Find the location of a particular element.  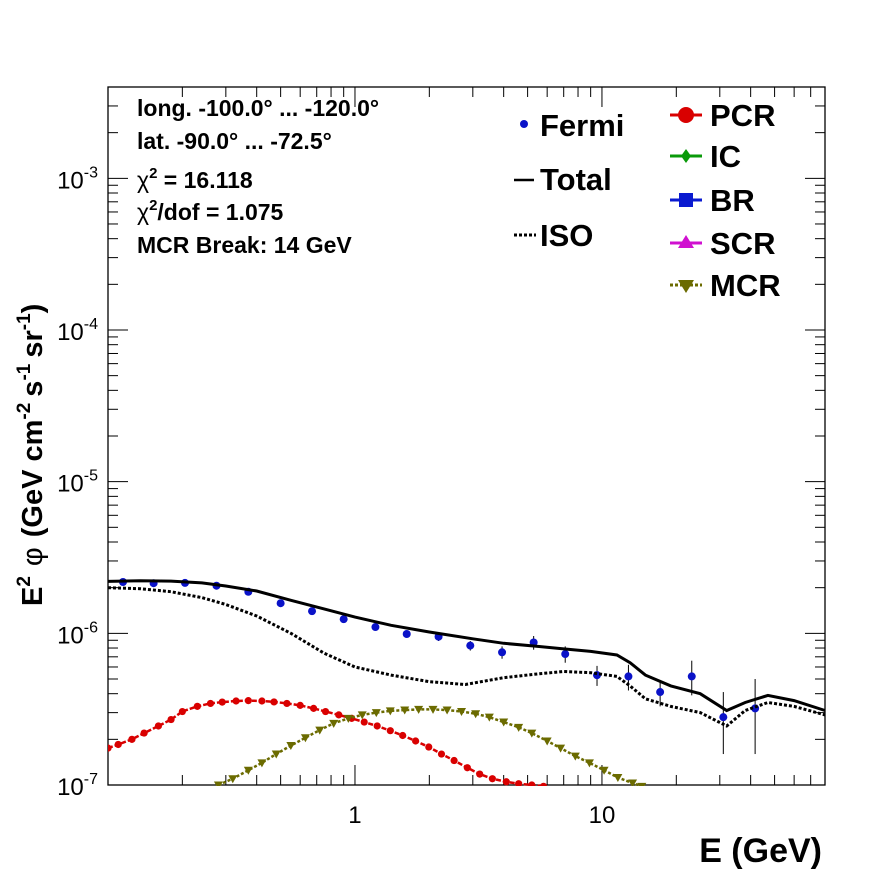

info-chi2-dof: χ2/dof = 1.075 is located at coordinates (210, 211).